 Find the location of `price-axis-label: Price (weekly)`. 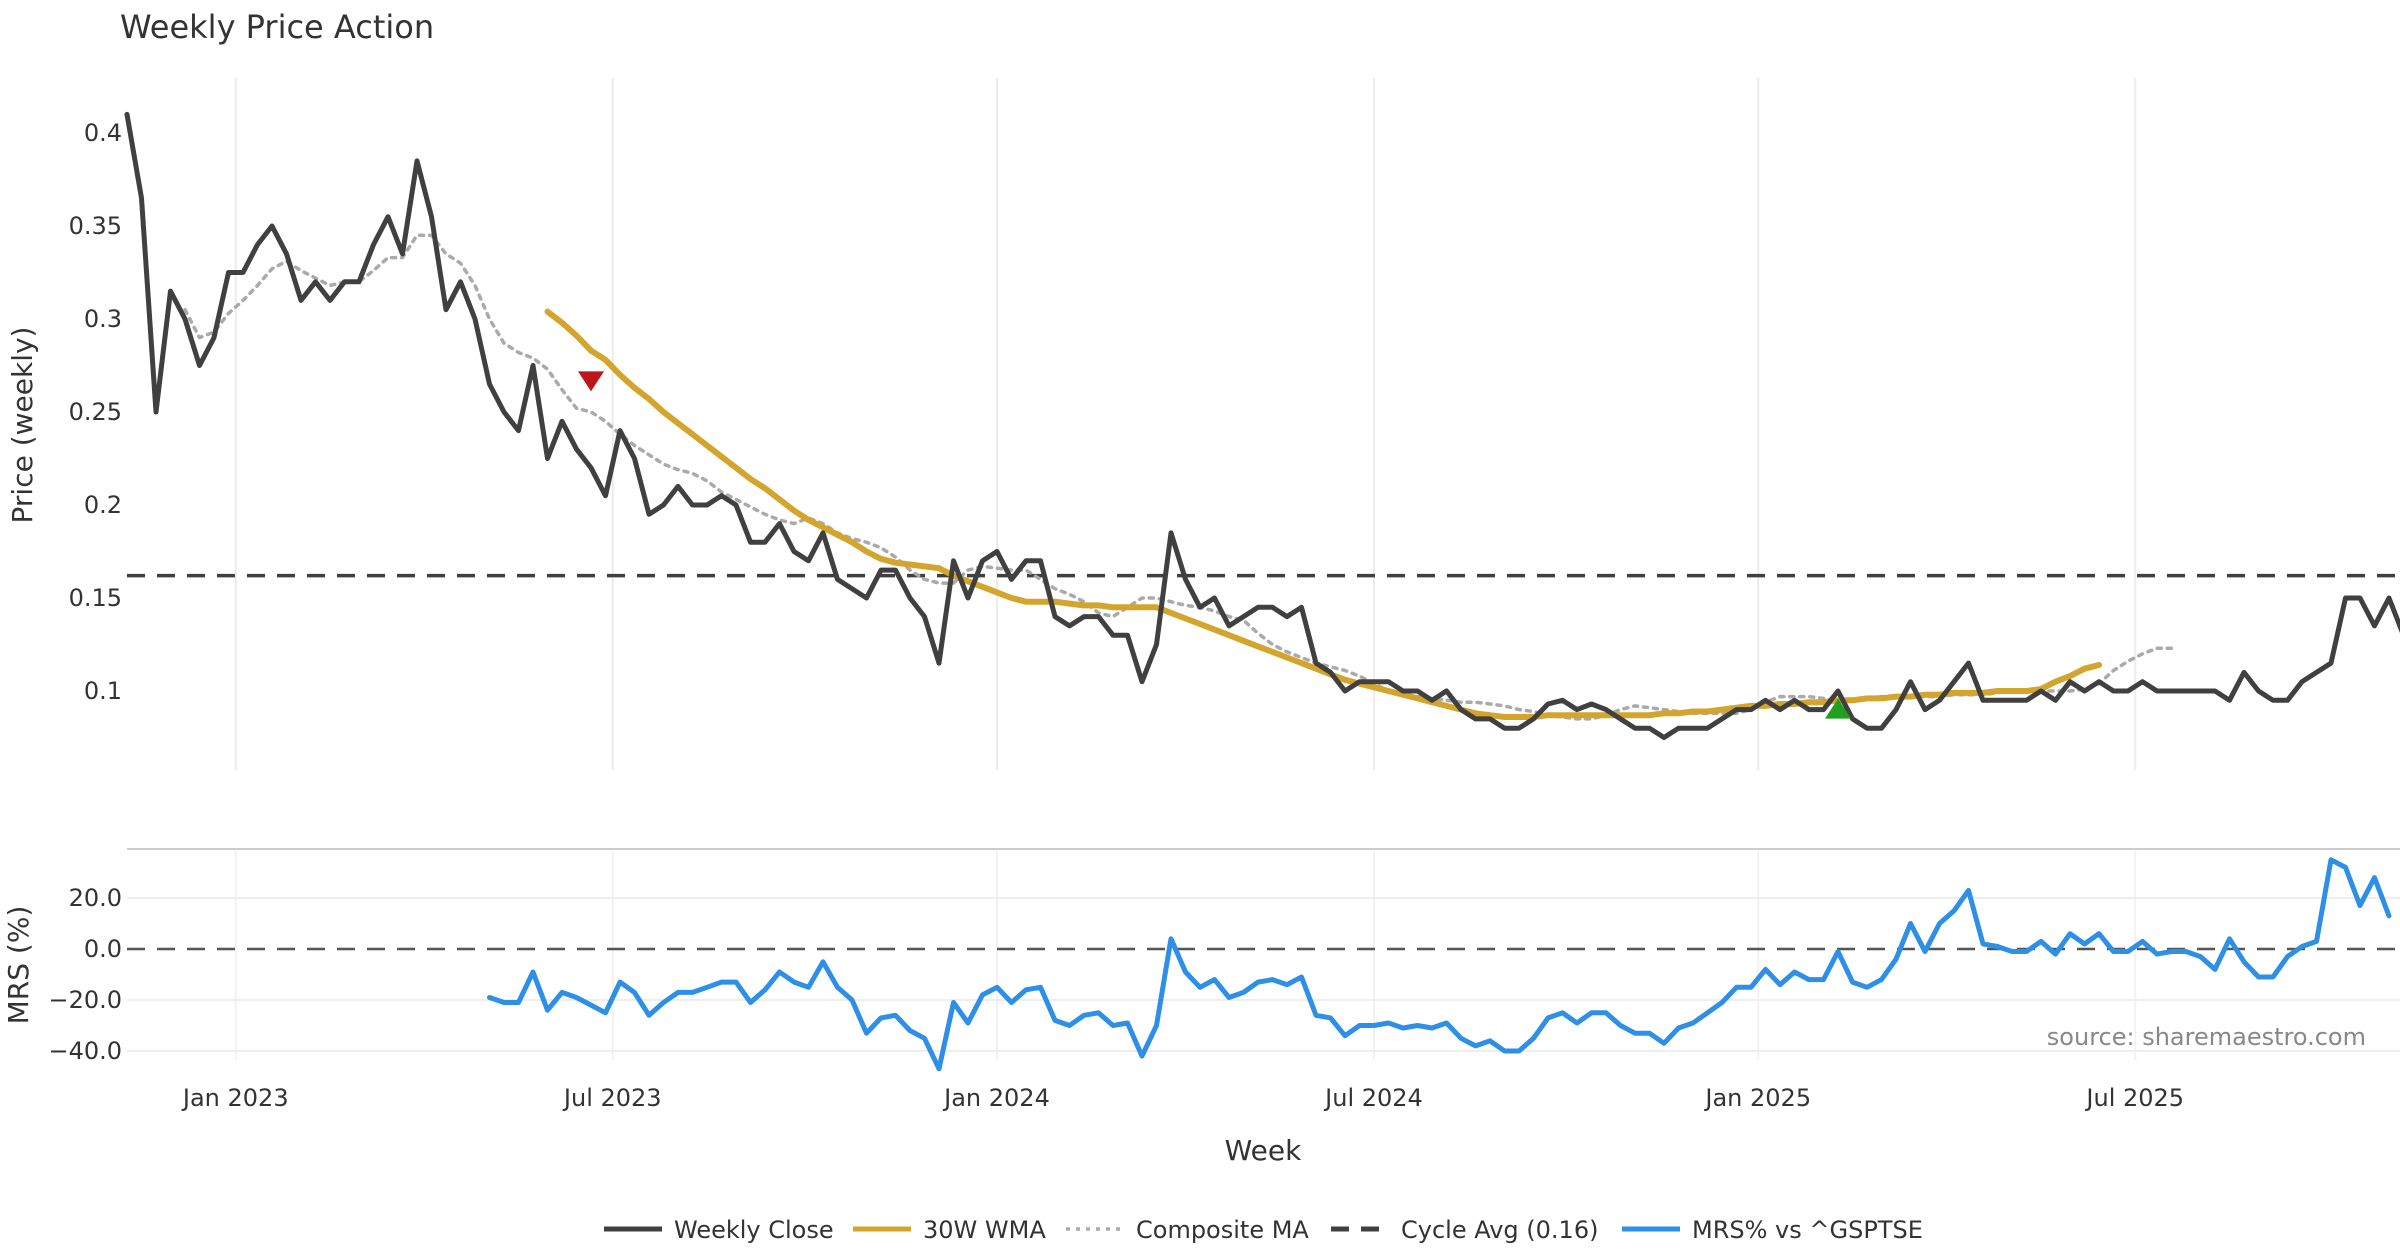

price-axis-label: Price (weekly) is located at coordinates (22, 425).